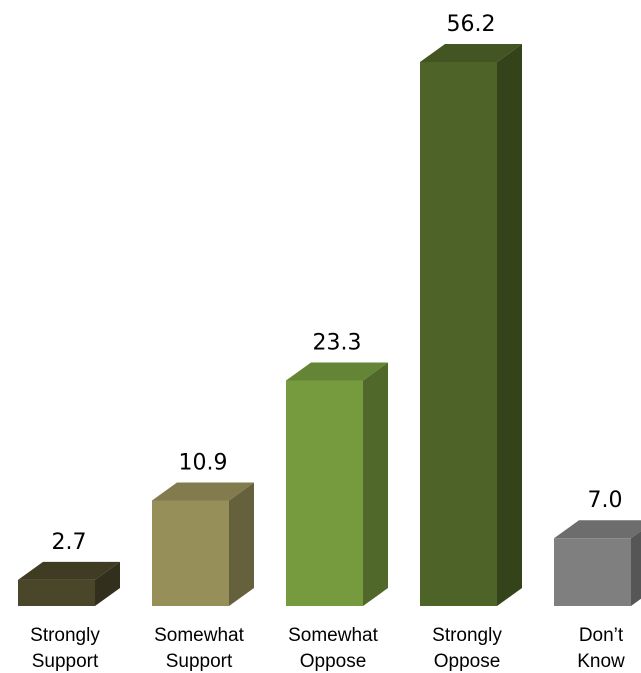  I want to click on bar-5: 7.0, so click(597, 547).